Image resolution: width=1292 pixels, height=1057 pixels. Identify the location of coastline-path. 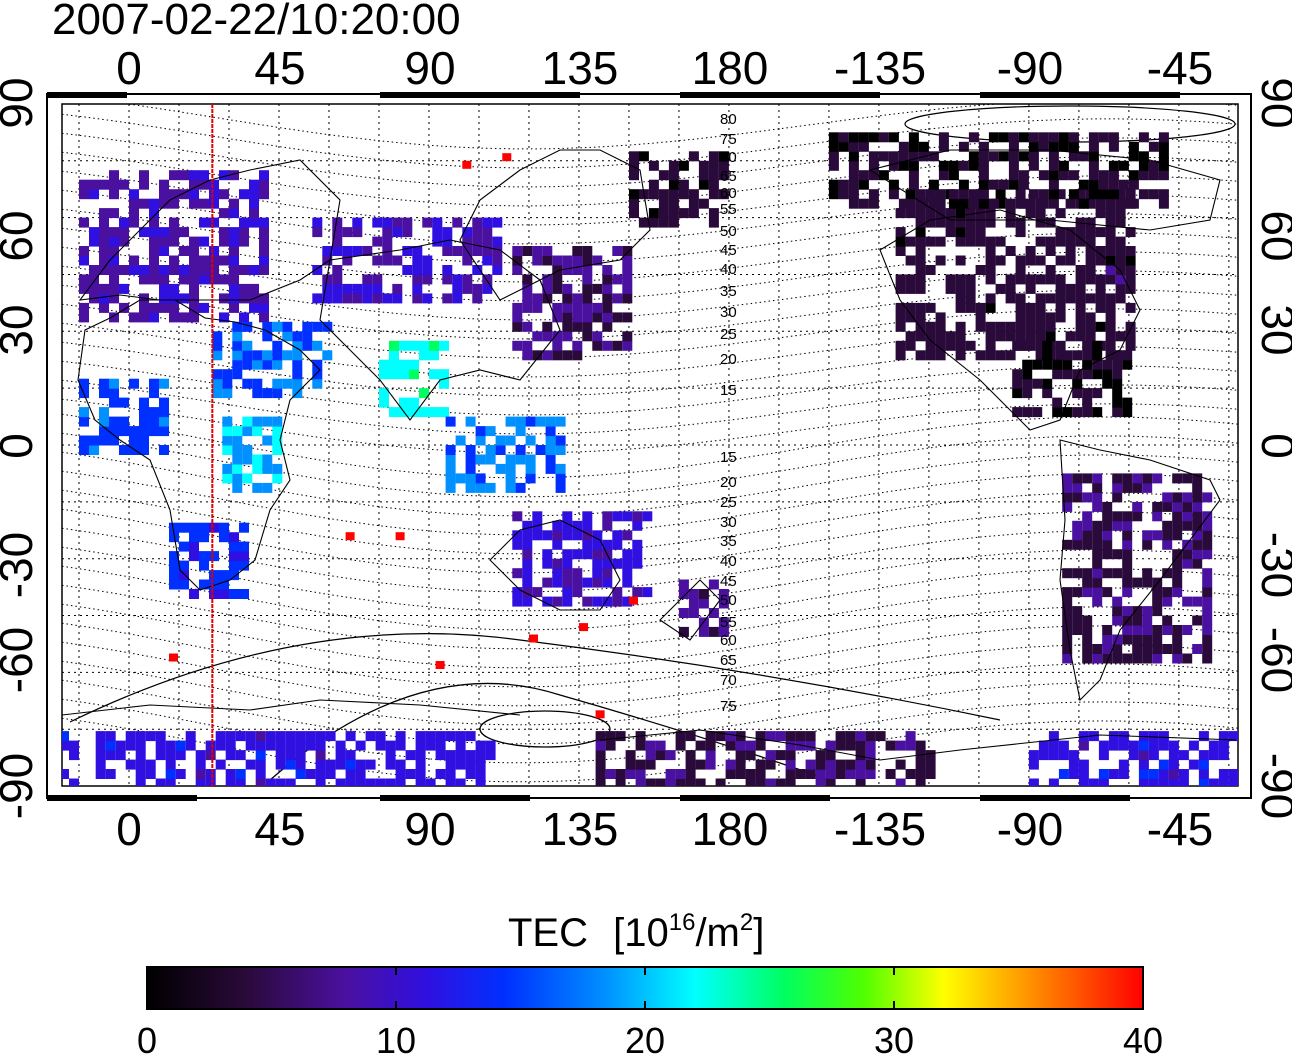
(1140, 570).